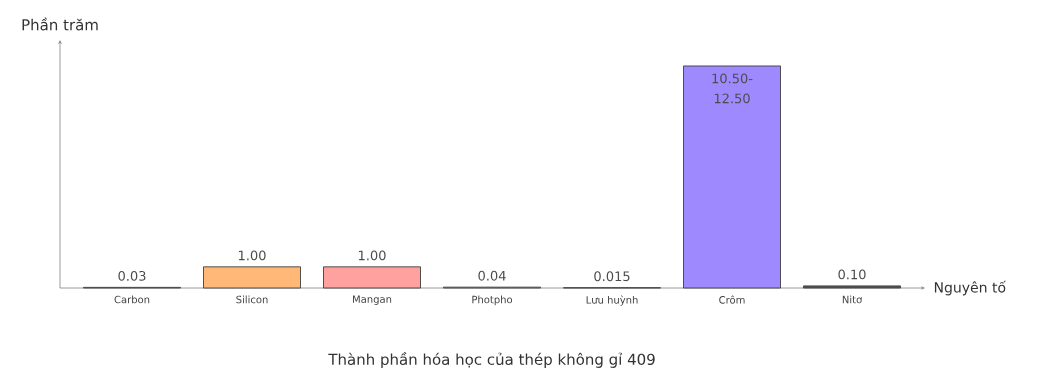  I want to click on x-tick-label: Lưu huỳnh, so click(612, 300).